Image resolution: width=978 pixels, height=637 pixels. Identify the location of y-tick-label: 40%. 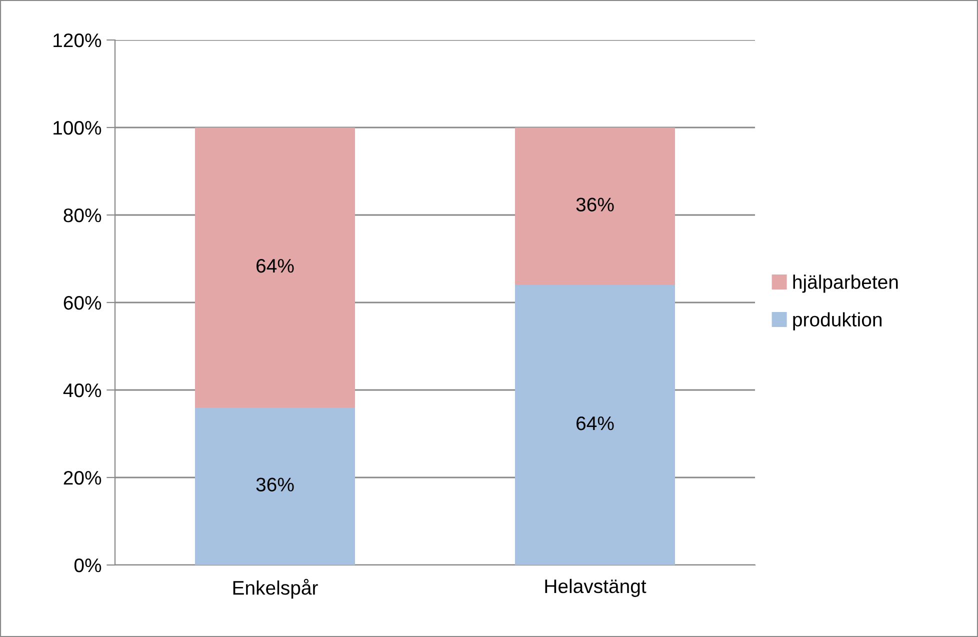
(82, 390).